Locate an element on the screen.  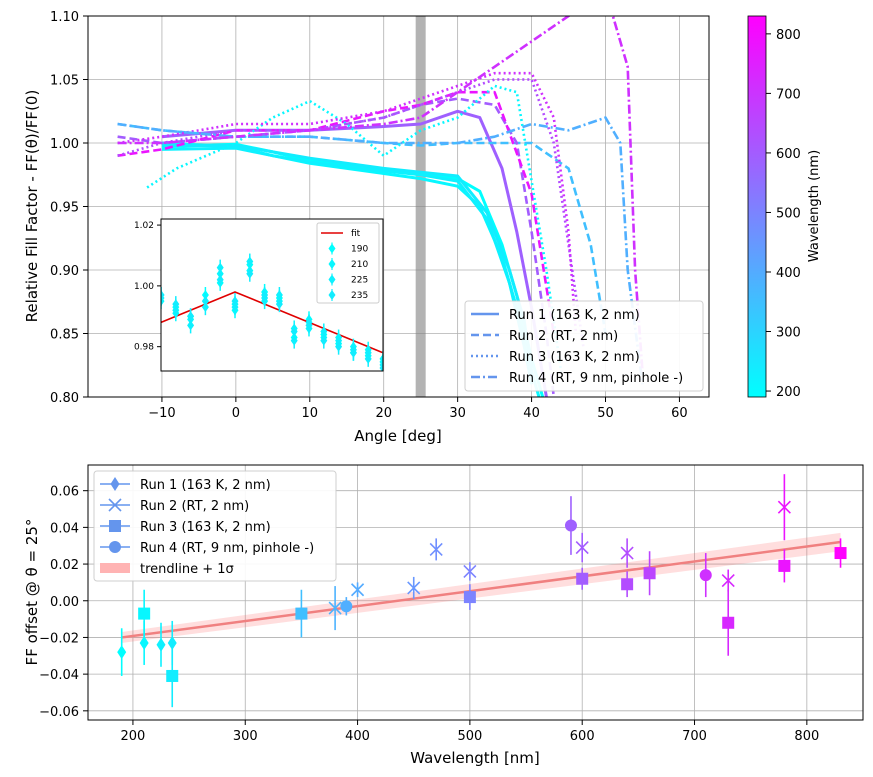
top-legend-box is located at coordinates (584, 346).